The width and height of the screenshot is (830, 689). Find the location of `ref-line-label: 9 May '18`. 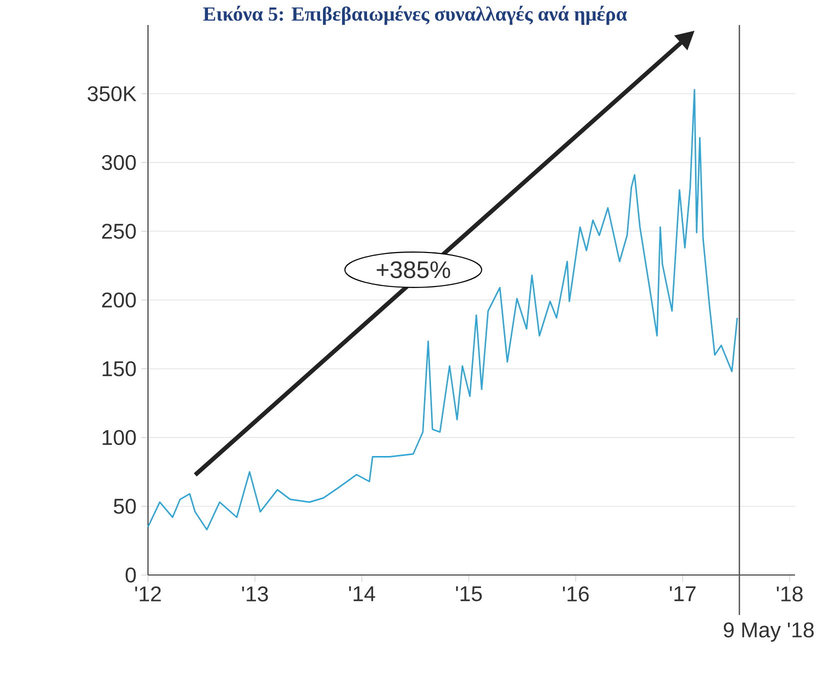

ref-line-label: 9 May '18 is located at coordinates (769, 632).